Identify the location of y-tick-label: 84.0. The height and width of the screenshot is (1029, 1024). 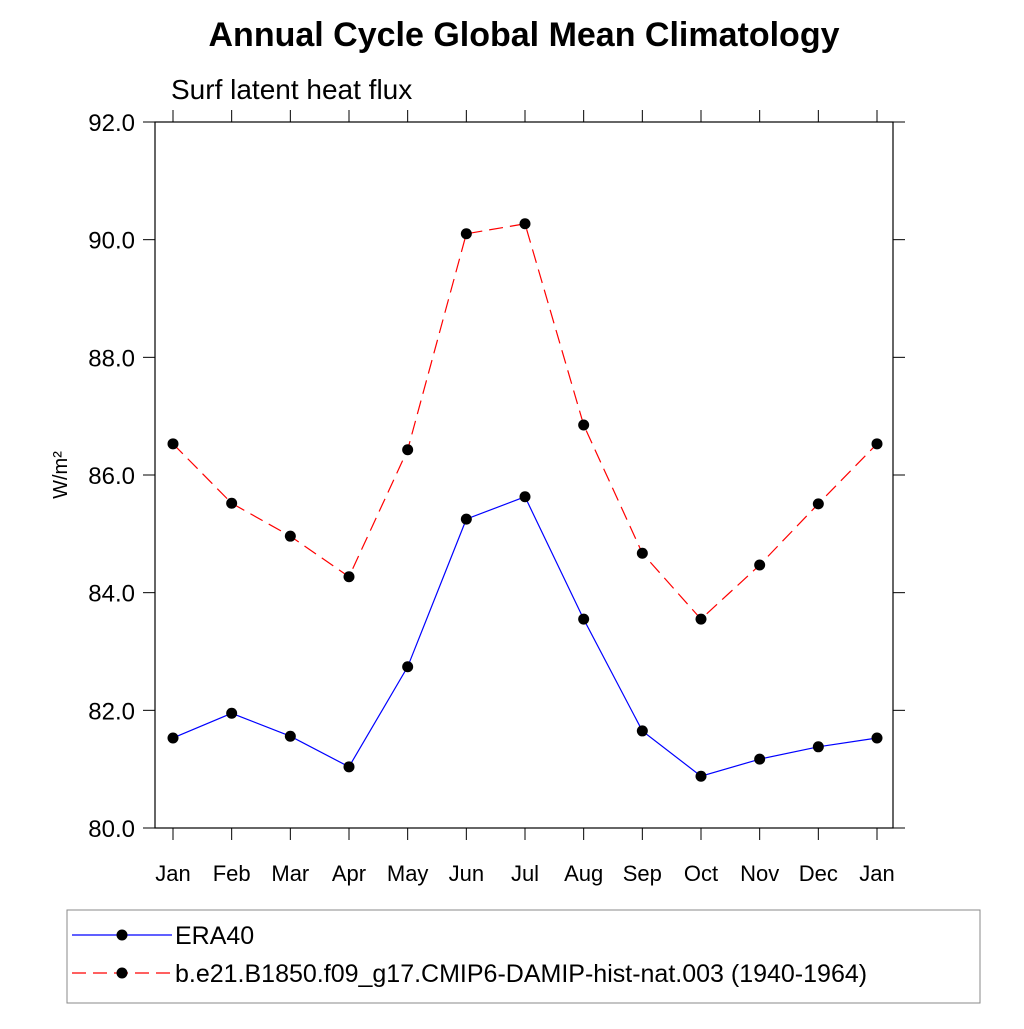
(111, 594).